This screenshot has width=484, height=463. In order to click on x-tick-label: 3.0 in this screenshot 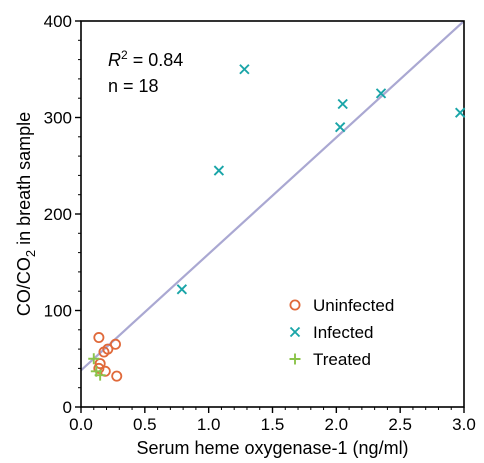, I will do `click(464, 424)`.